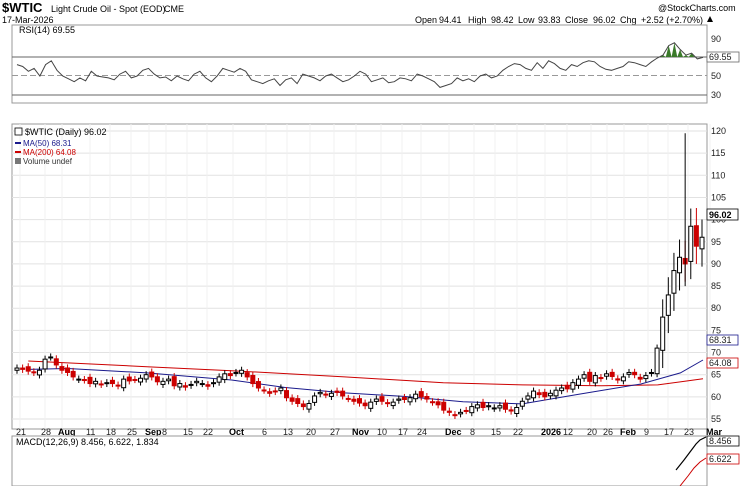  I want to click on date-tick-label: 27, so click(335, 432).